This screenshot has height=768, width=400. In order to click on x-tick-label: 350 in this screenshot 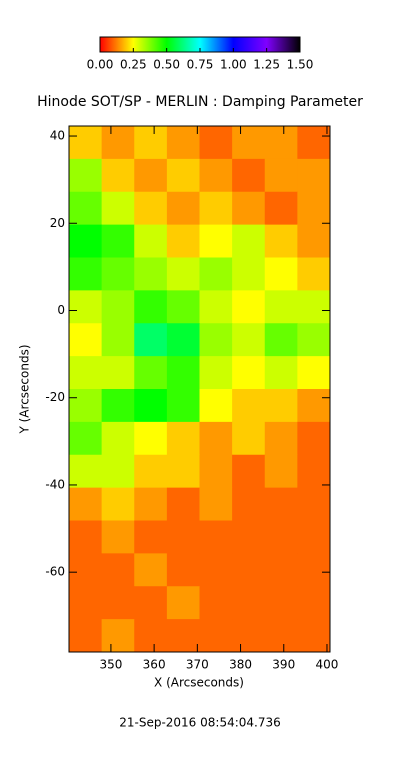, I will do `click(110, 665)`.